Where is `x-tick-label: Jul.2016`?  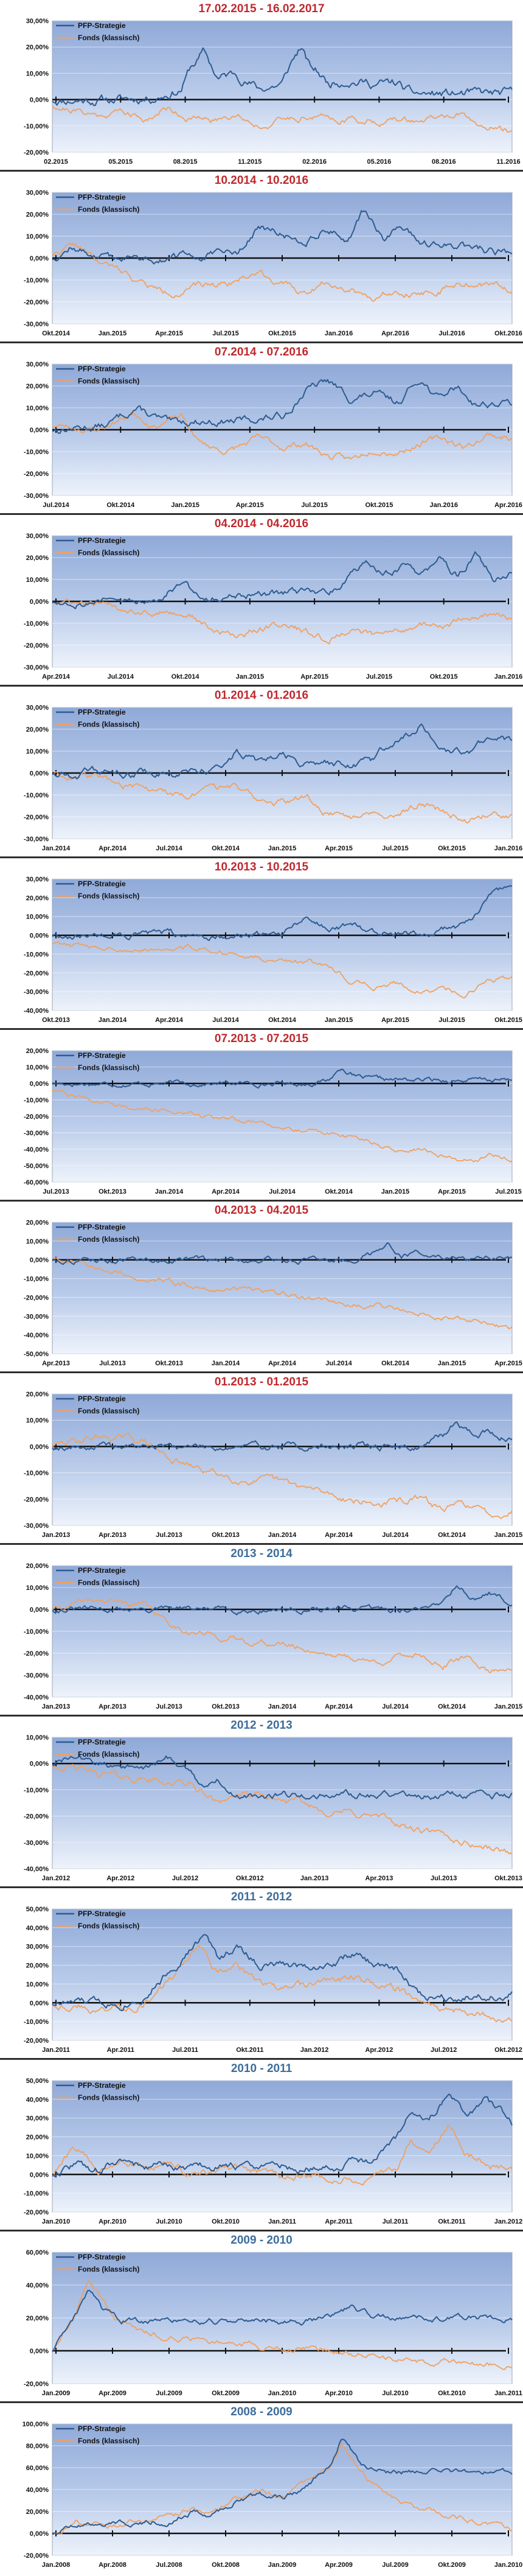 x-tick-label: Jul.2016 is located at coordinates (452, 333).